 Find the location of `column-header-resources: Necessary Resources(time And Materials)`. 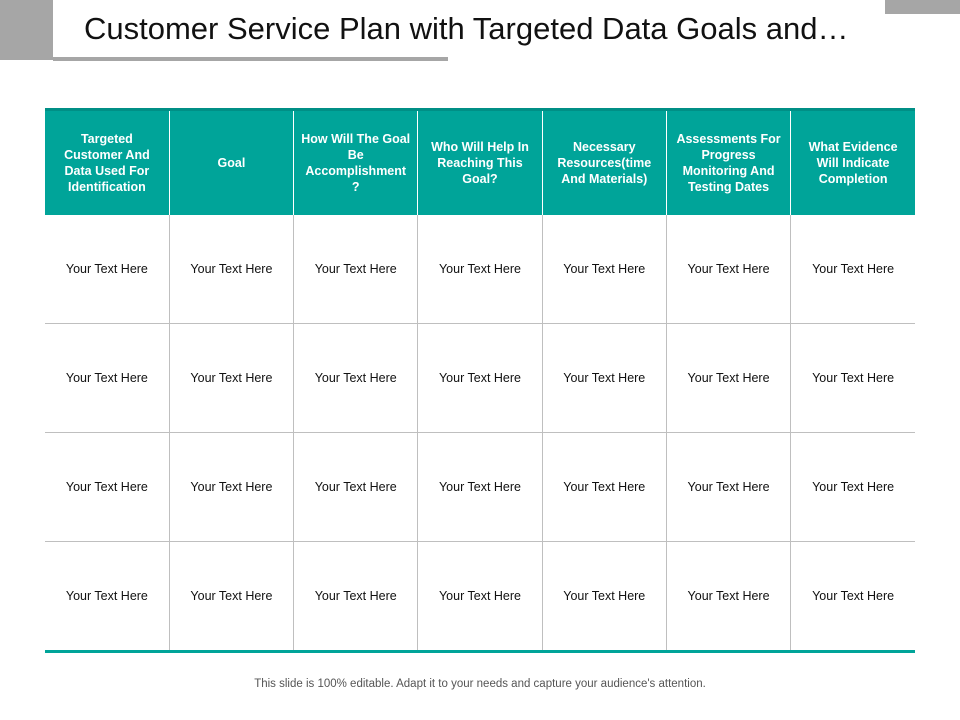

column-header-resources: Necessary Resources(time And Materials) is located at coordinates (604, 161).